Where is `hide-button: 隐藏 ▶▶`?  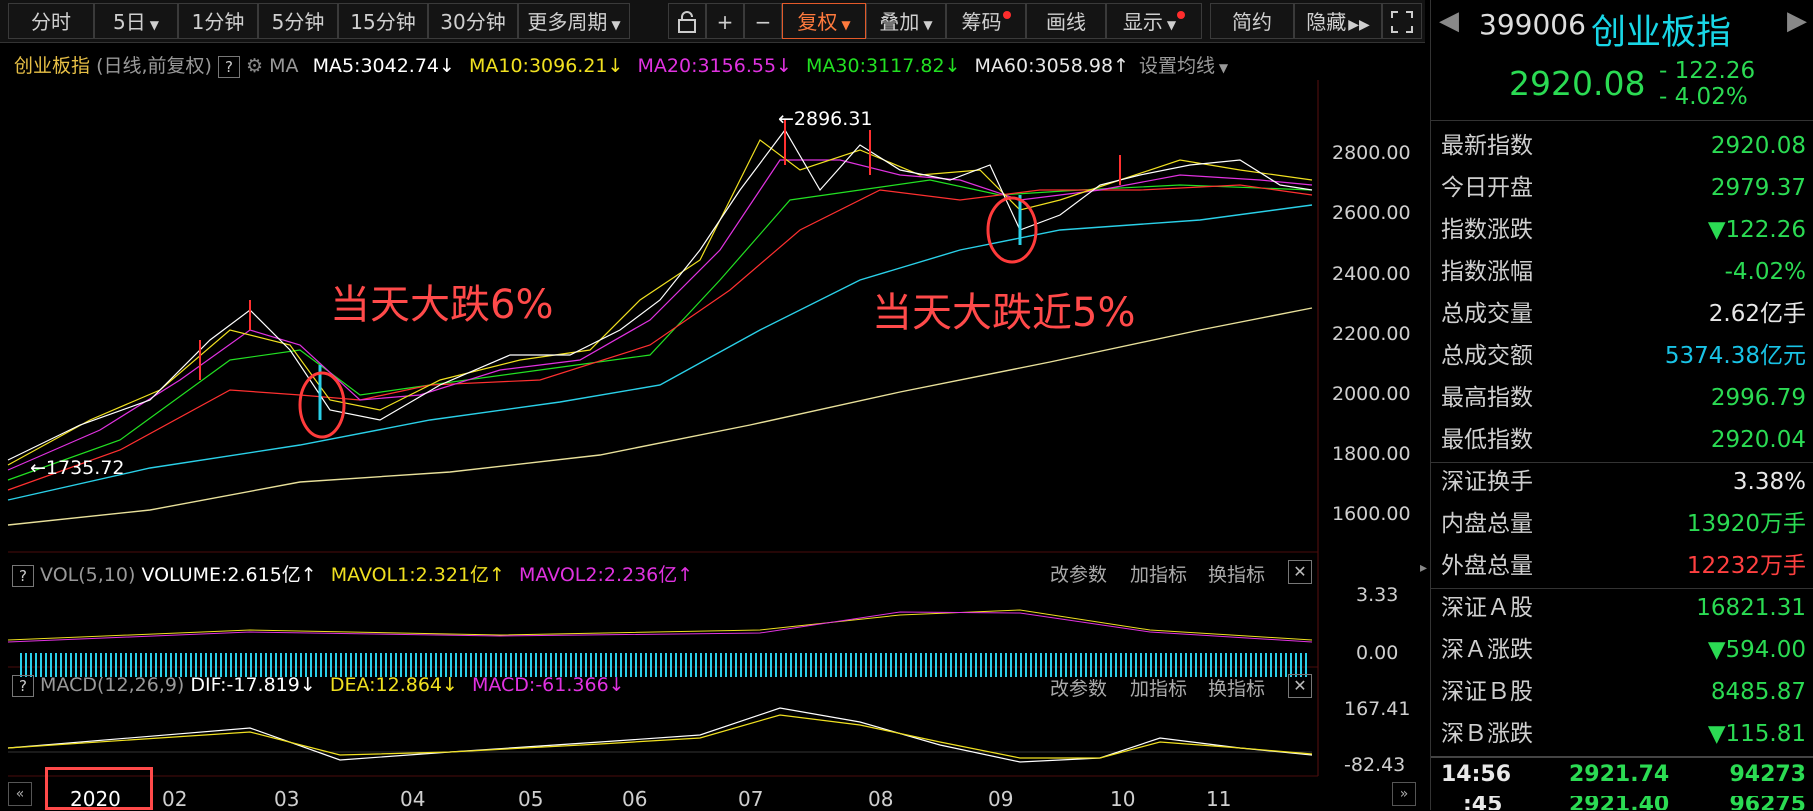
hide-button: 隐藏 ▶▶ is located at coordinates (1338, 21).